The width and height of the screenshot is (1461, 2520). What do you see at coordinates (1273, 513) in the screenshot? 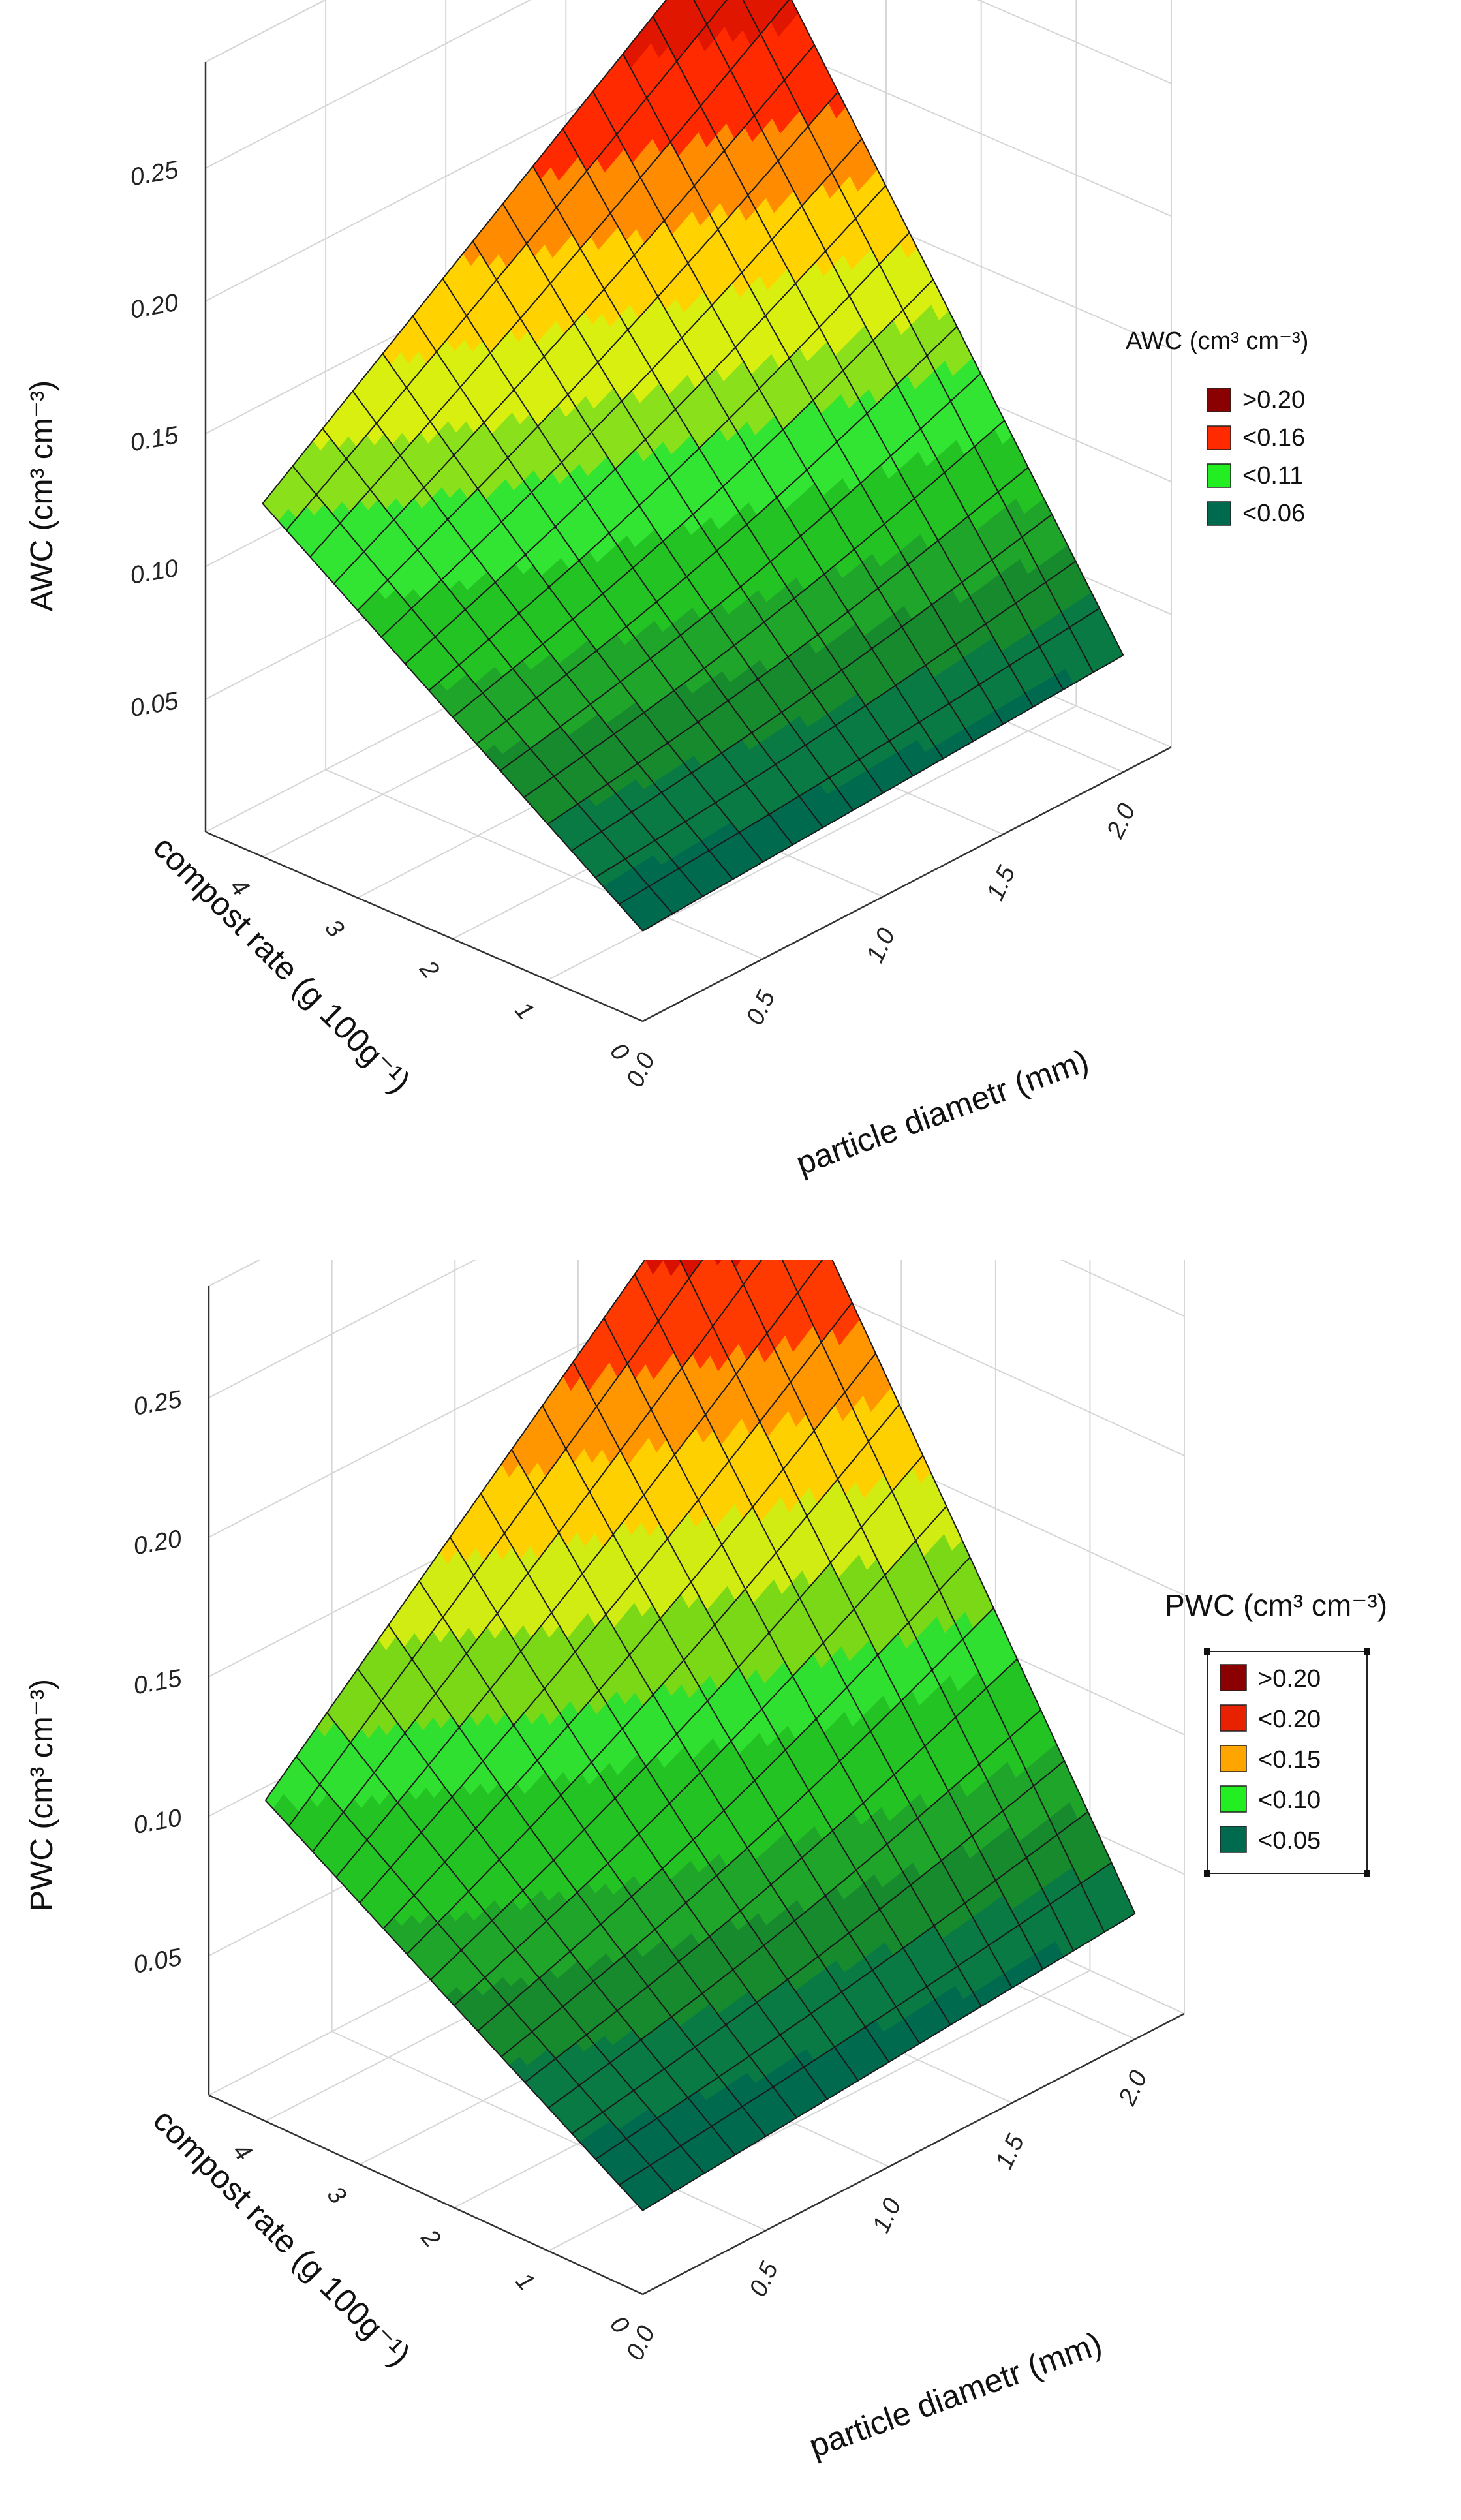
I see `legend-label: <0.06` at bounding box center [1273, 513].